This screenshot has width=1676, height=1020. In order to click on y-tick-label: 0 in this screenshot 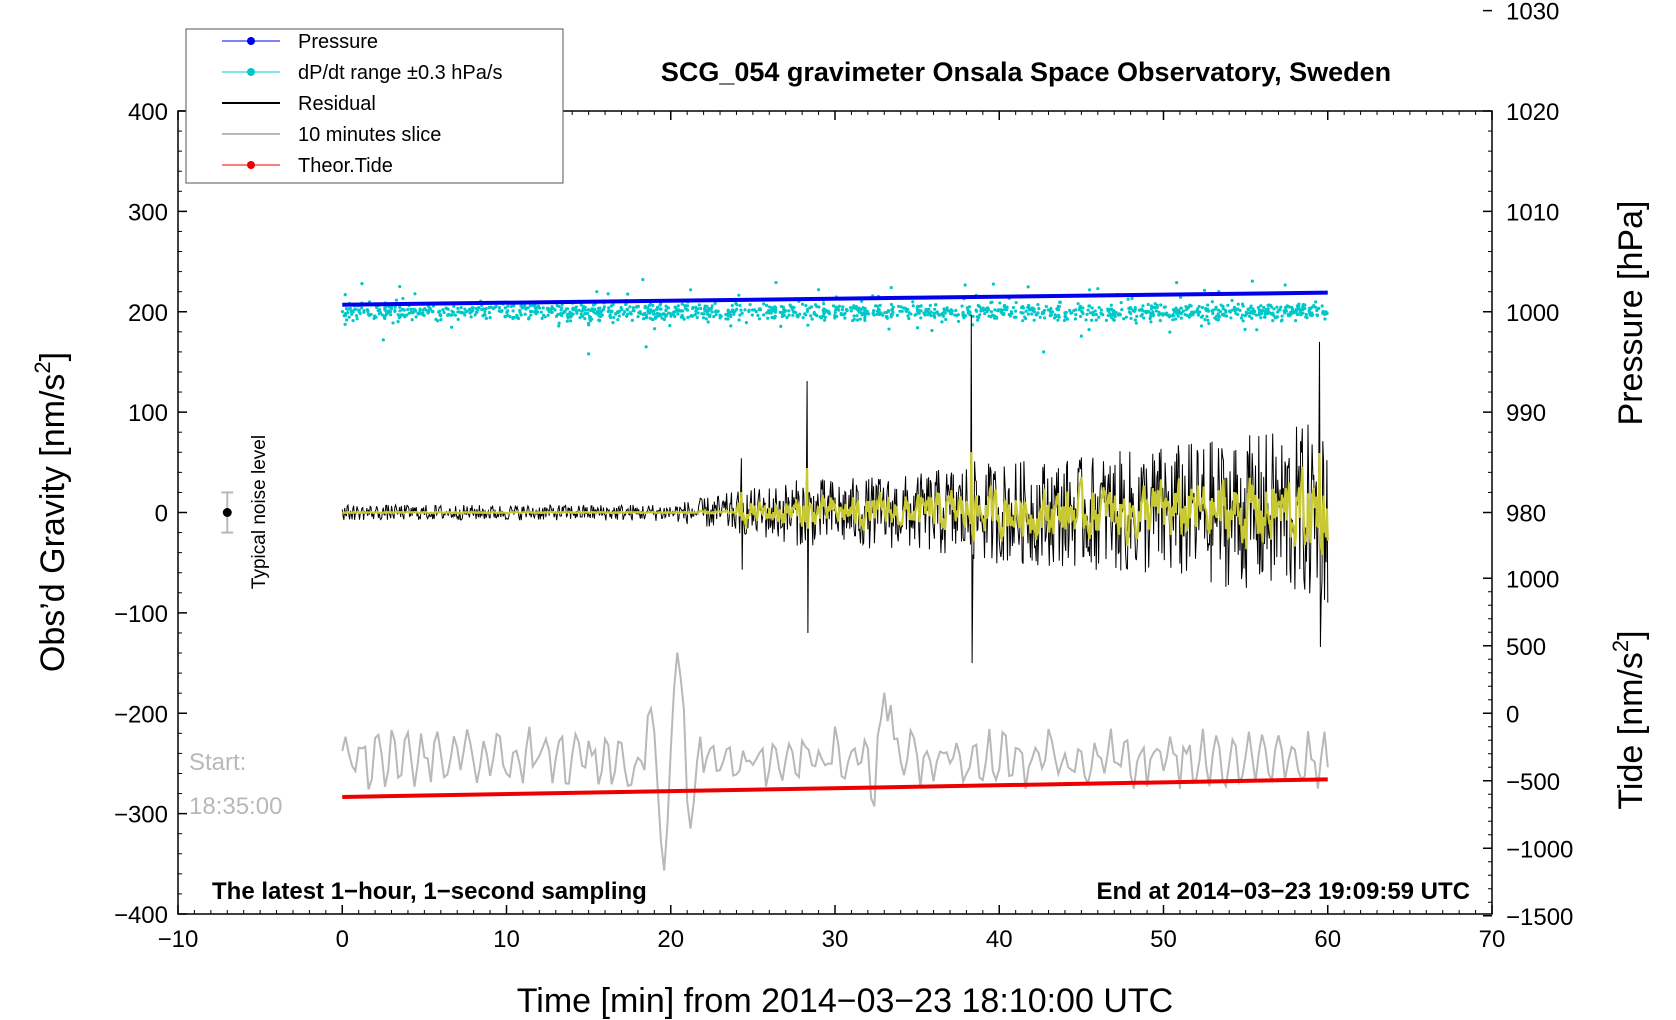, I will do `click(161, 514)`.